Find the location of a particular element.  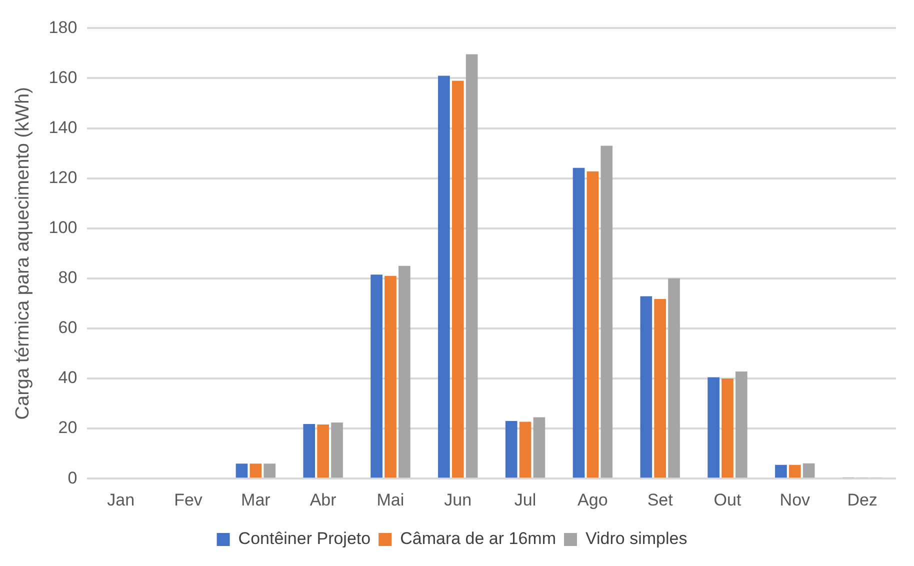

legend-label: Contêiner Projeto is located at coordinates (304, 538).